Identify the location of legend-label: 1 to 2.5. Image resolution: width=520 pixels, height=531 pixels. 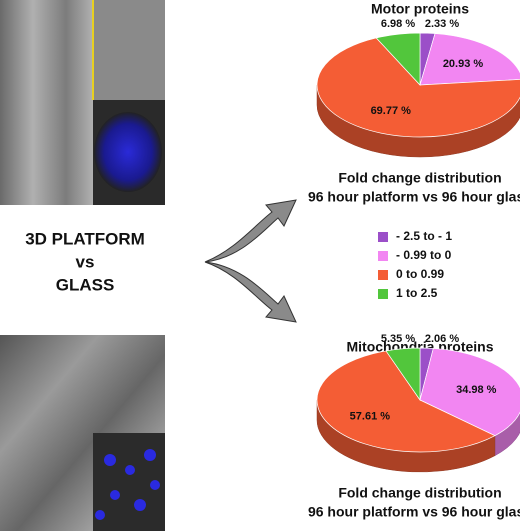
(417, 293).